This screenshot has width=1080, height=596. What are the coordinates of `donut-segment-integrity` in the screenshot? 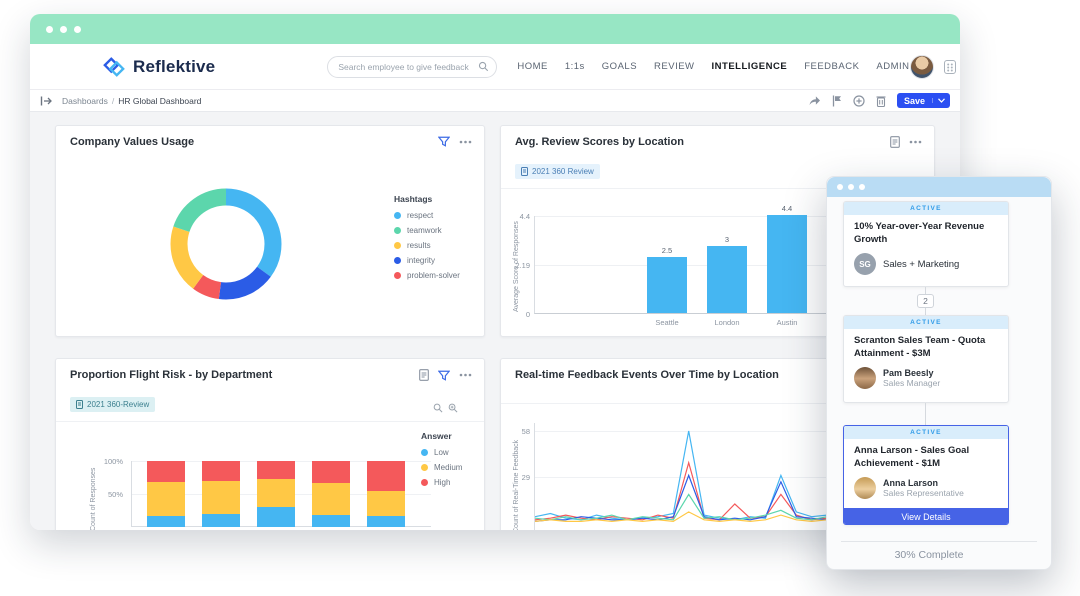 It's located at (226, 244).